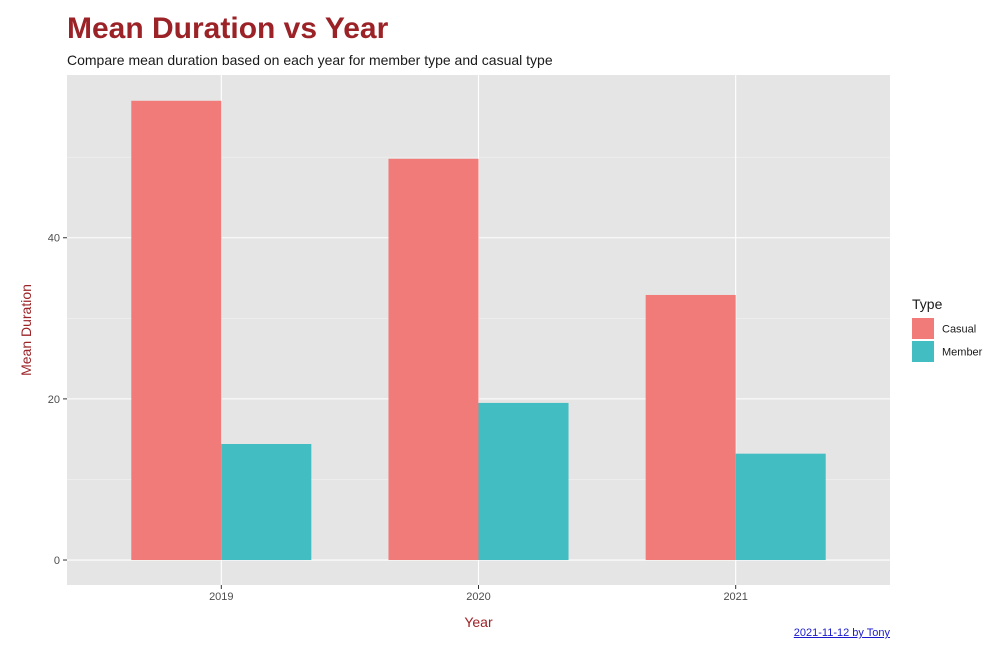 This screenshot has height=664, width=1000. Describe the element at coordinates (54, 239) in the screenshot. I see `y-tick-label: 40` at that location.